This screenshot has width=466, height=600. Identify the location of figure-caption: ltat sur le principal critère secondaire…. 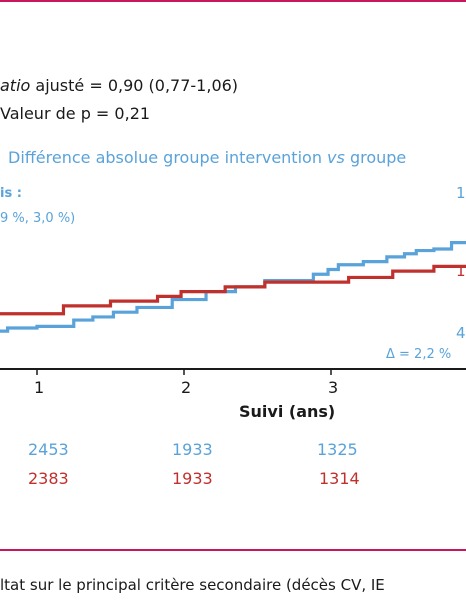
(192, 585).